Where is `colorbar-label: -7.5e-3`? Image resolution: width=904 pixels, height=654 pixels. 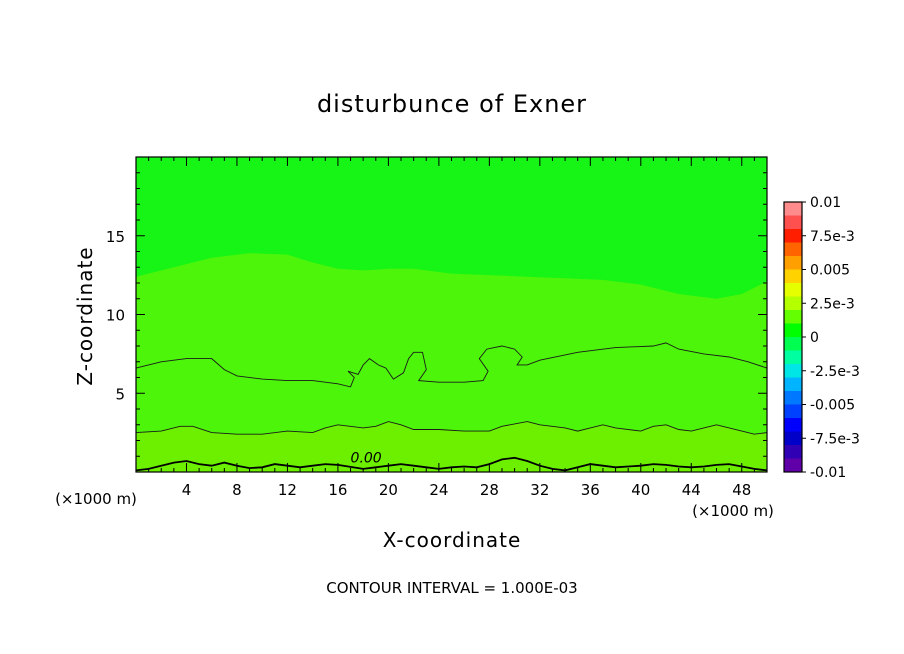
colorbar-label: -7.5e-3 is located at coordinates (835, 439).